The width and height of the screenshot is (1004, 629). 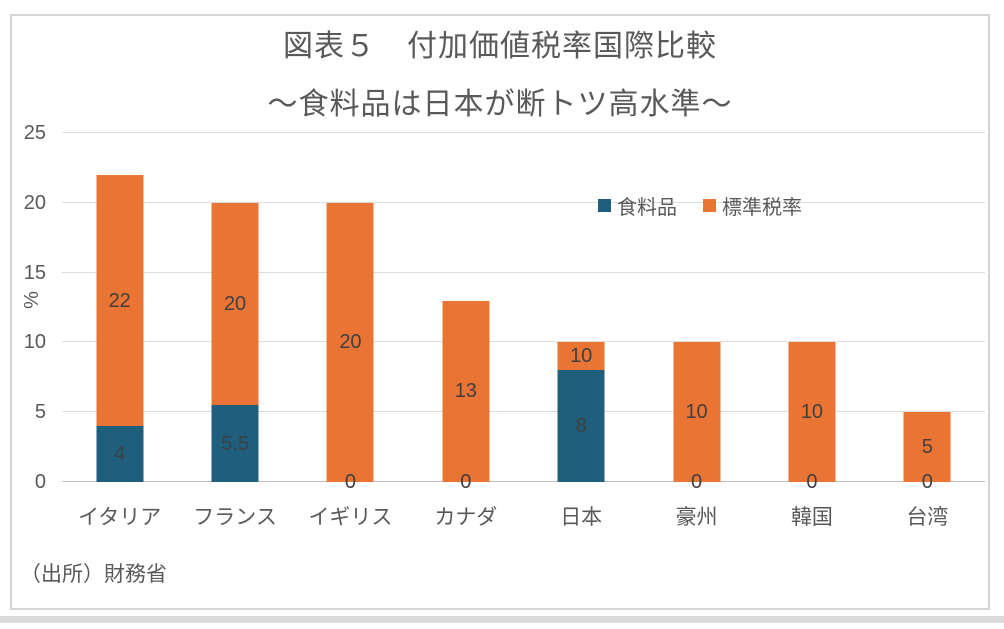 I want to click on bar-slot: 13 0, so click(x=465, y=313).